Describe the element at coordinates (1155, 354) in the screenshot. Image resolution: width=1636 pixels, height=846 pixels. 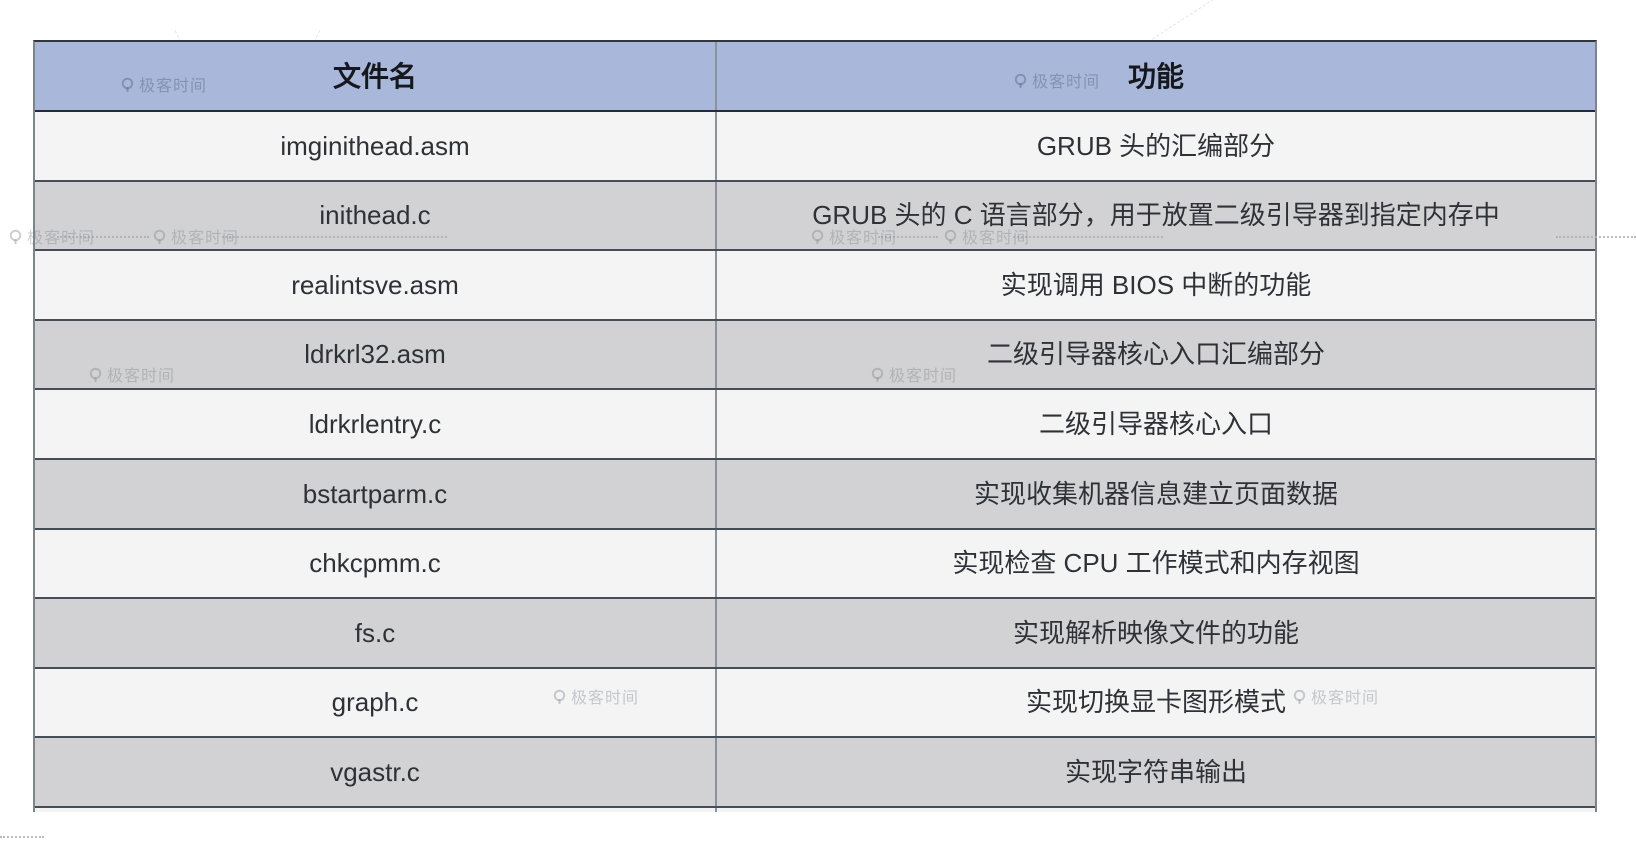
I see `function-cell: 二级引导器核心入口汇编部分` at that location.